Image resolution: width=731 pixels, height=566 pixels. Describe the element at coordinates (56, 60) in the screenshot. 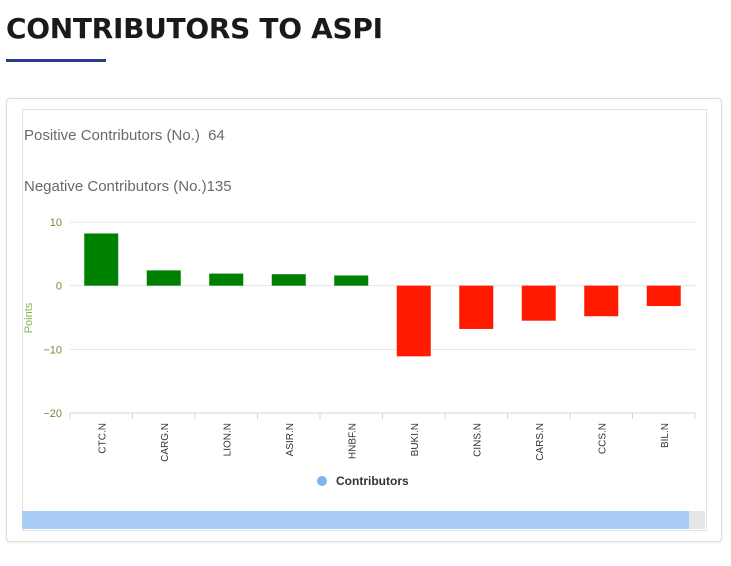

I see `title-underline` at that location.